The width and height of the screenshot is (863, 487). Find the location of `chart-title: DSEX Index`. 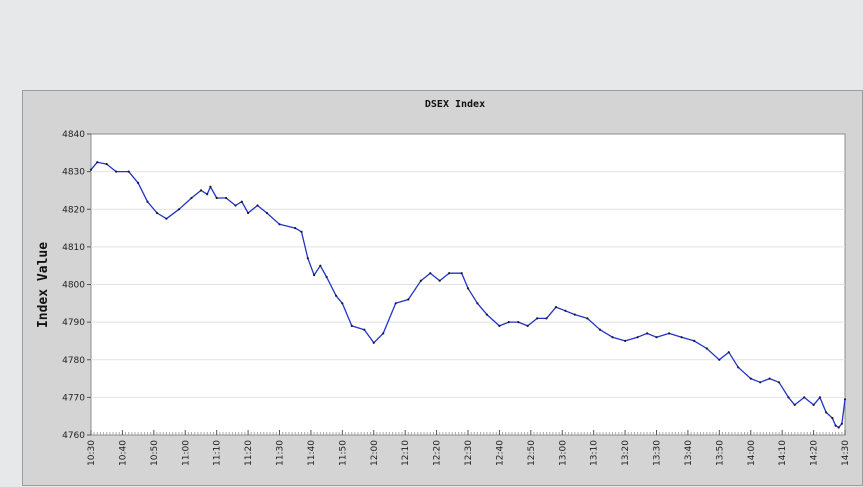

chart-title: DSEX Index is located at coordinates (455, 104).